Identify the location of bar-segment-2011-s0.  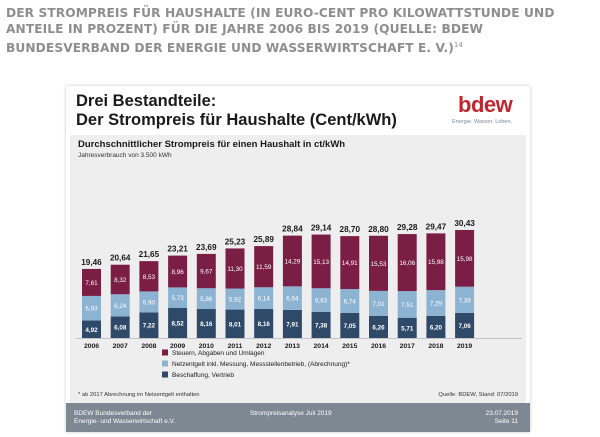
(235, 323).